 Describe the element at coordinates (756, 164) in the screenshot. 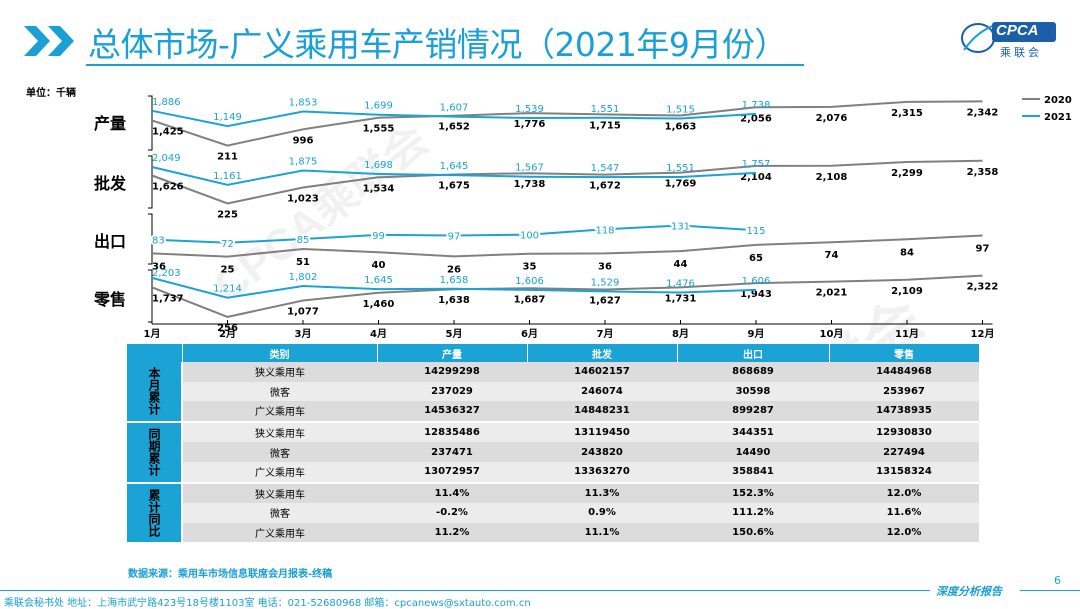

I see `data-label: 1,757` at that location.